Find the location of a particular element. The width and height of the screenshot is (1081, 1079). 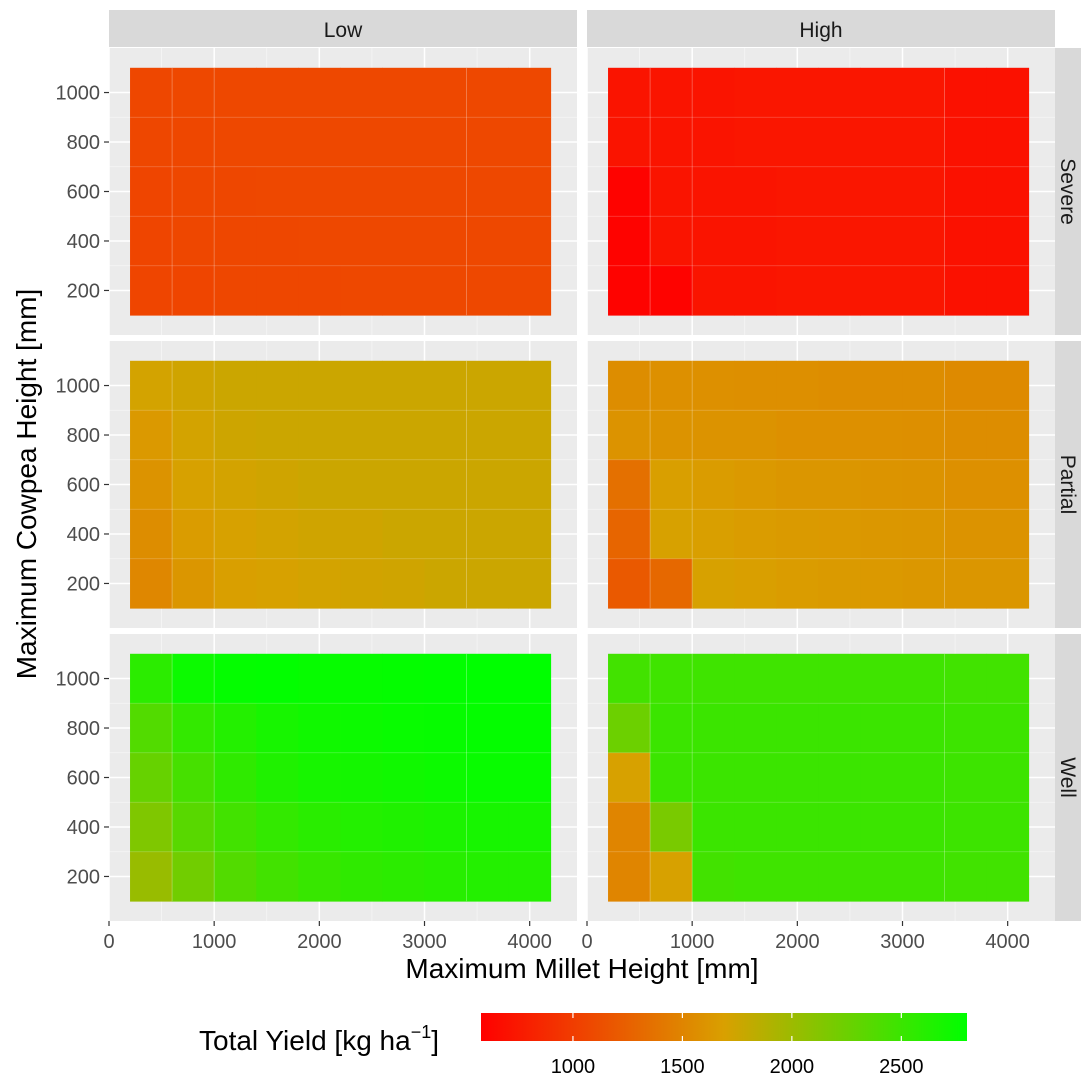

y-axis-title: Maximum Cowpea Height [mm] is located at coordinates (26, 484).